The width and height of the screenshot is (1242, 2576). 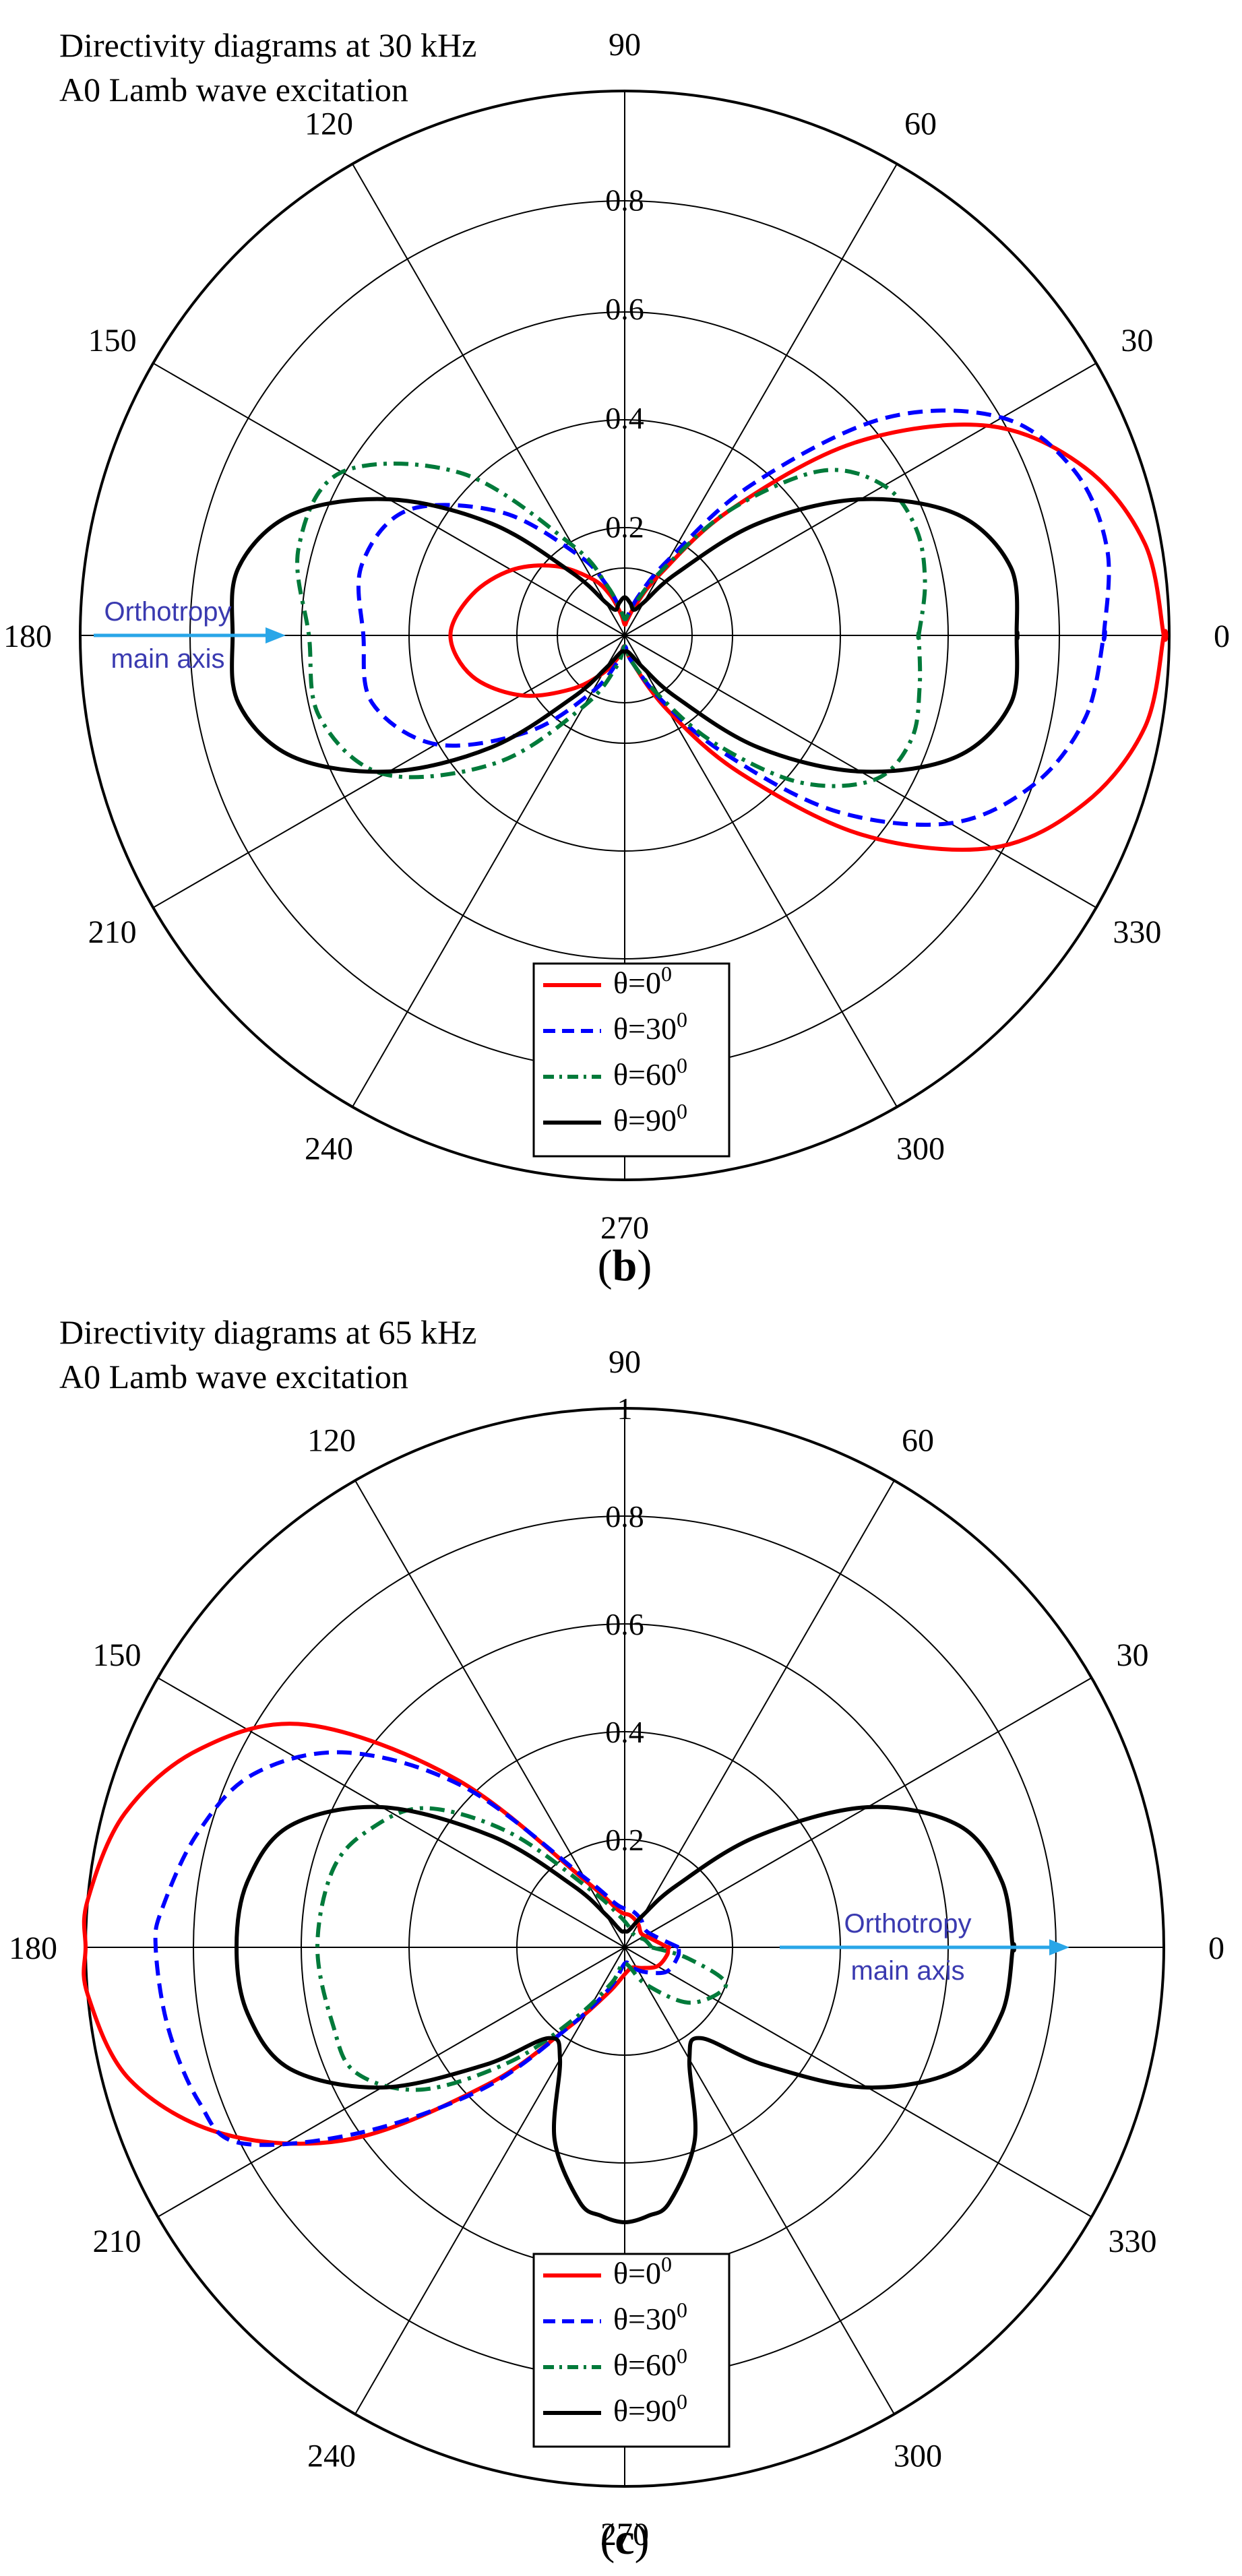 What do you see at coordinates (625, 1408) in the screenshot?
I see `radial-tick-label: 1` at bounding box center [625, 1408].